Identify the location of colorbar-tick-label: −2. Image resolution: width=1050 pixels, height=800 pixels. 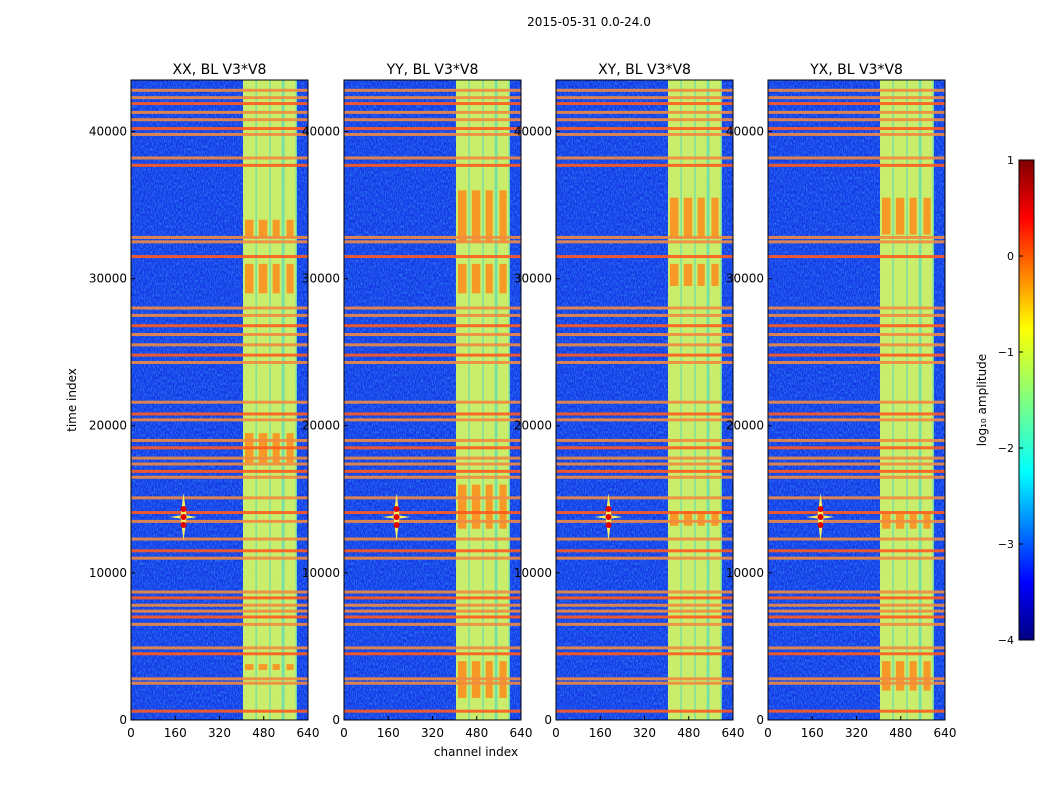
(1006, 448).